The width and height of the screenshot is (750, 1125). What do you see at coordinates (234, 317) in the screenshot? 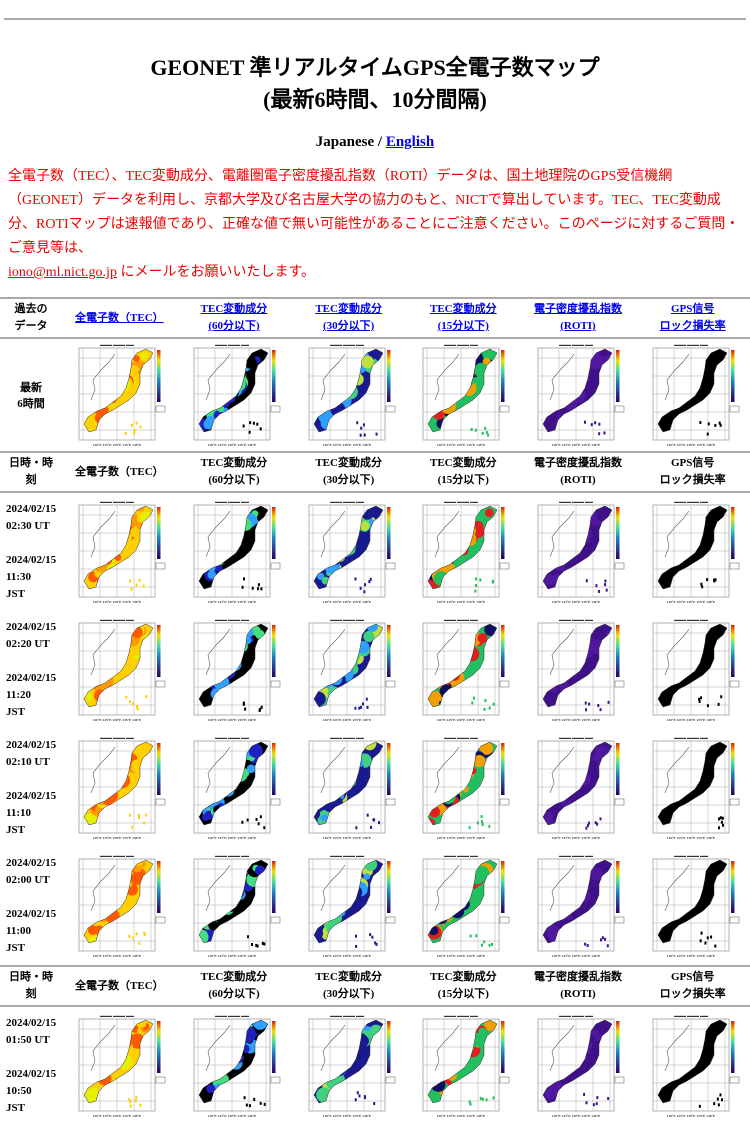
I see `link-dtec60: TEC変動成分 (60分以下)` at bounding box center [234, 317].